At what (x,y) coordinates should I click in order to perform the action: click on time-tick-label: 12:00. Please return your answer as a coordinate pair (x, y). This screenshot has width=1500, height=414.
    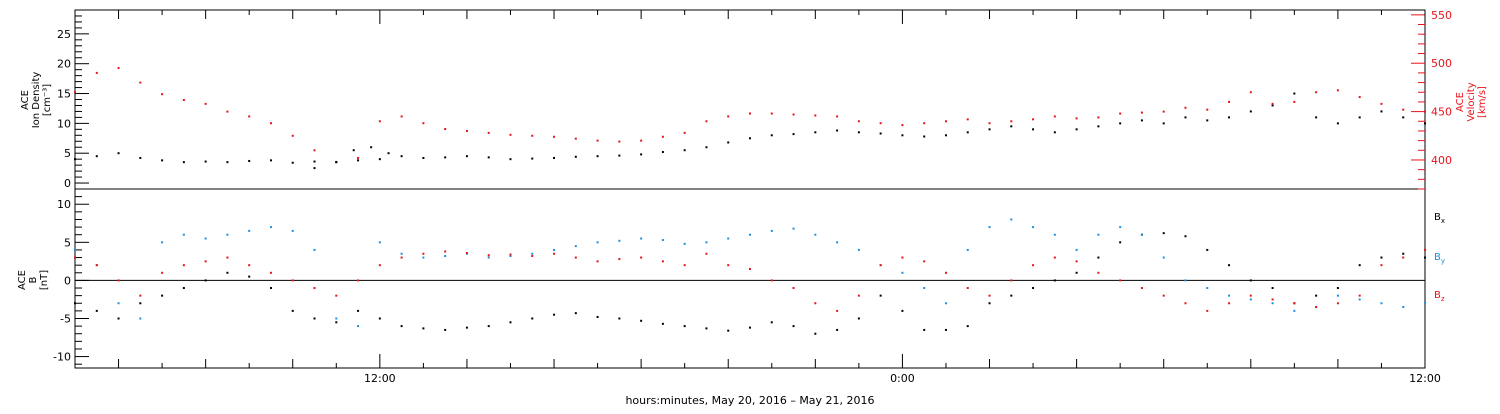
    Looking at the image, I should click on (380, 378).